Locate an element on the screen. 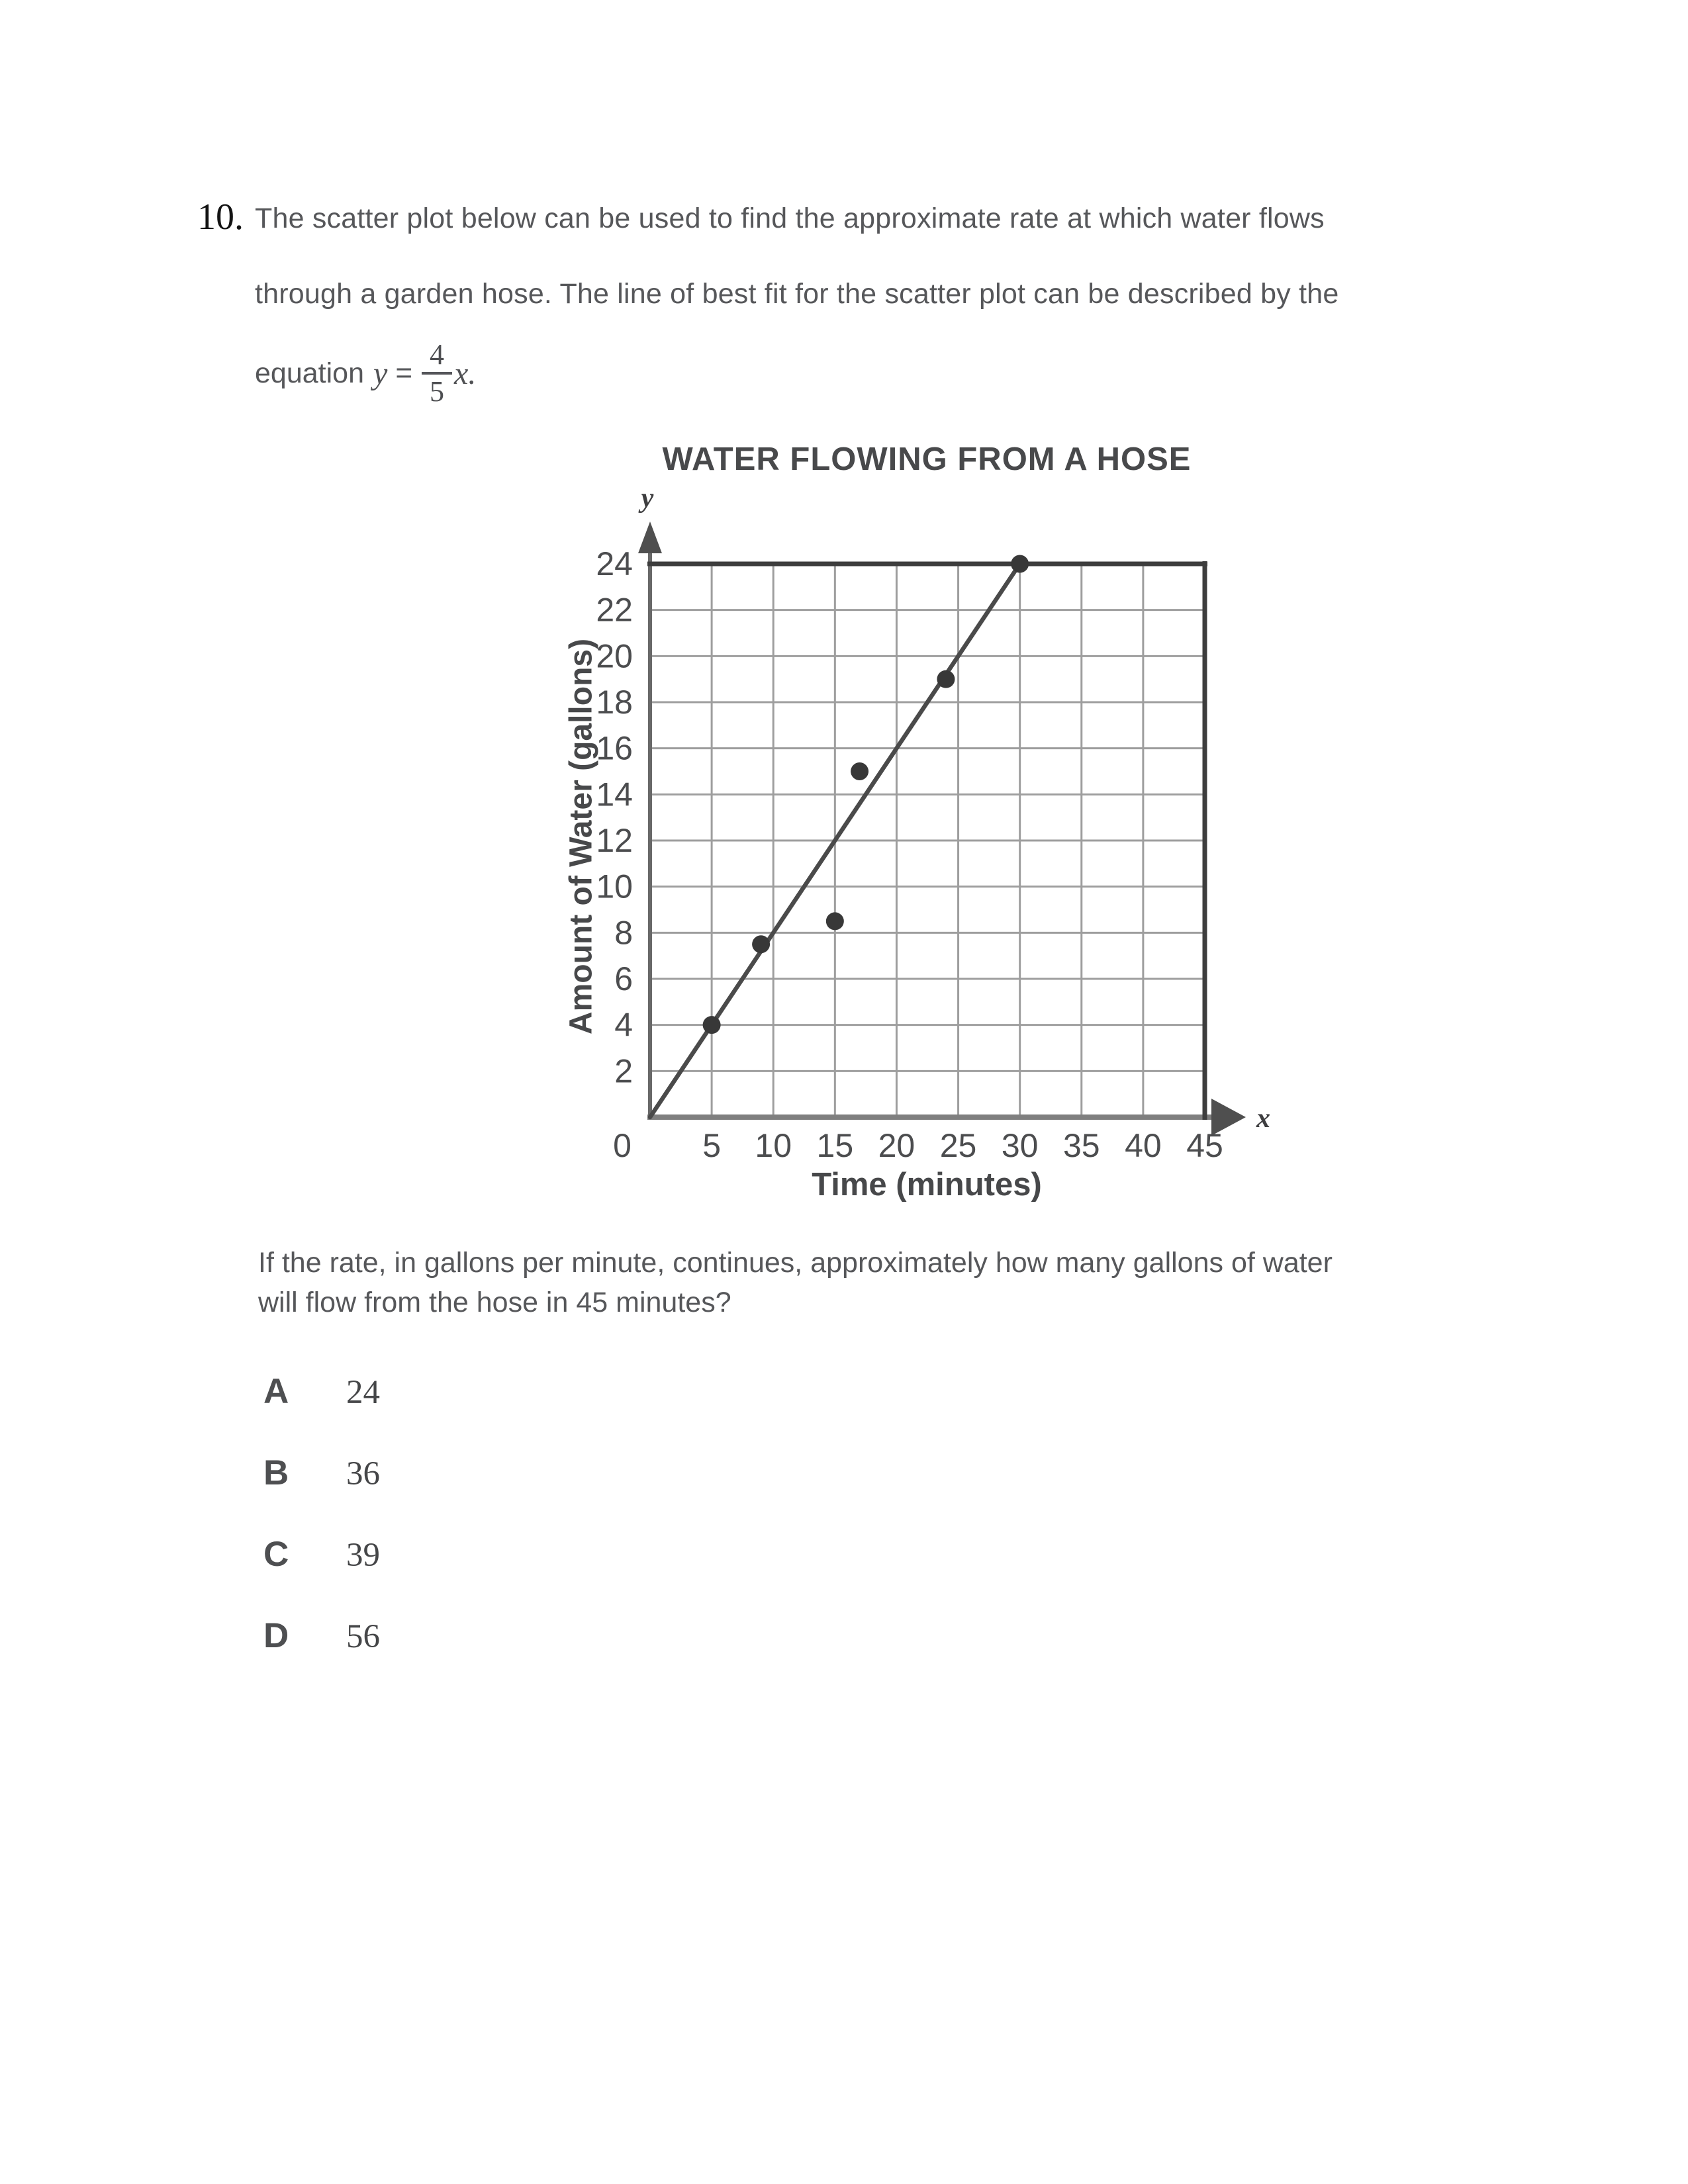 The height and width of the screenshot is (2184, 1688). svg-text: 5 is located at coordinates (711, 1145).